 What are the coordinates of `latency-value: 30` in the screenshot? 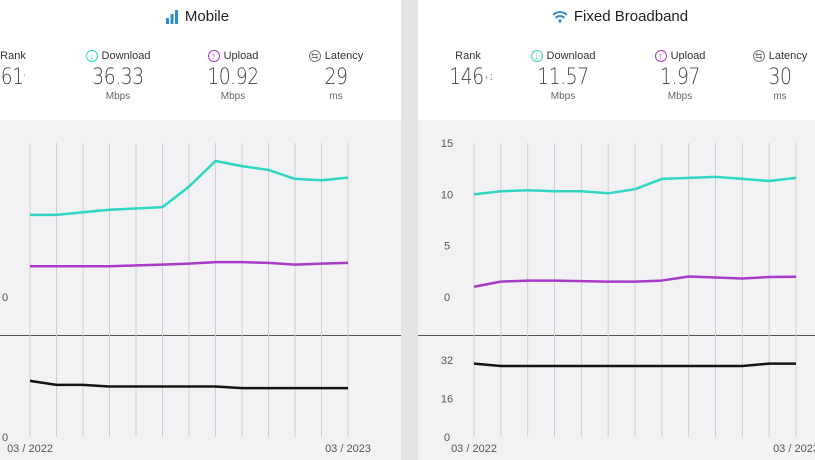 It's located at (780, 77).